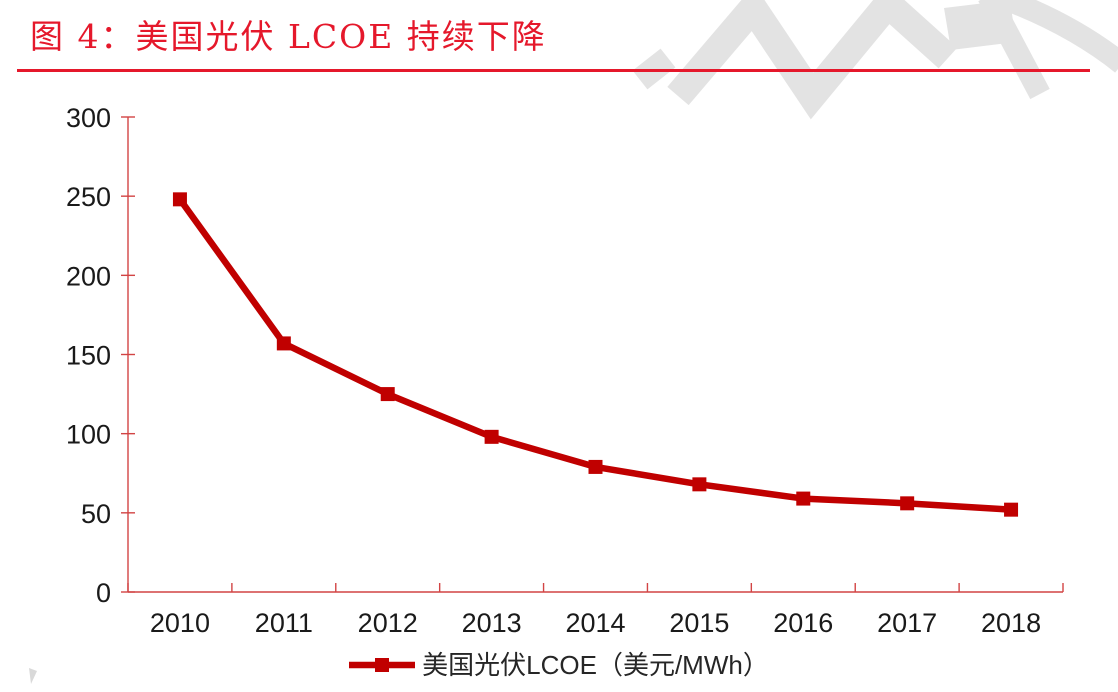  I want to click on title-divider, so click(553, 70).